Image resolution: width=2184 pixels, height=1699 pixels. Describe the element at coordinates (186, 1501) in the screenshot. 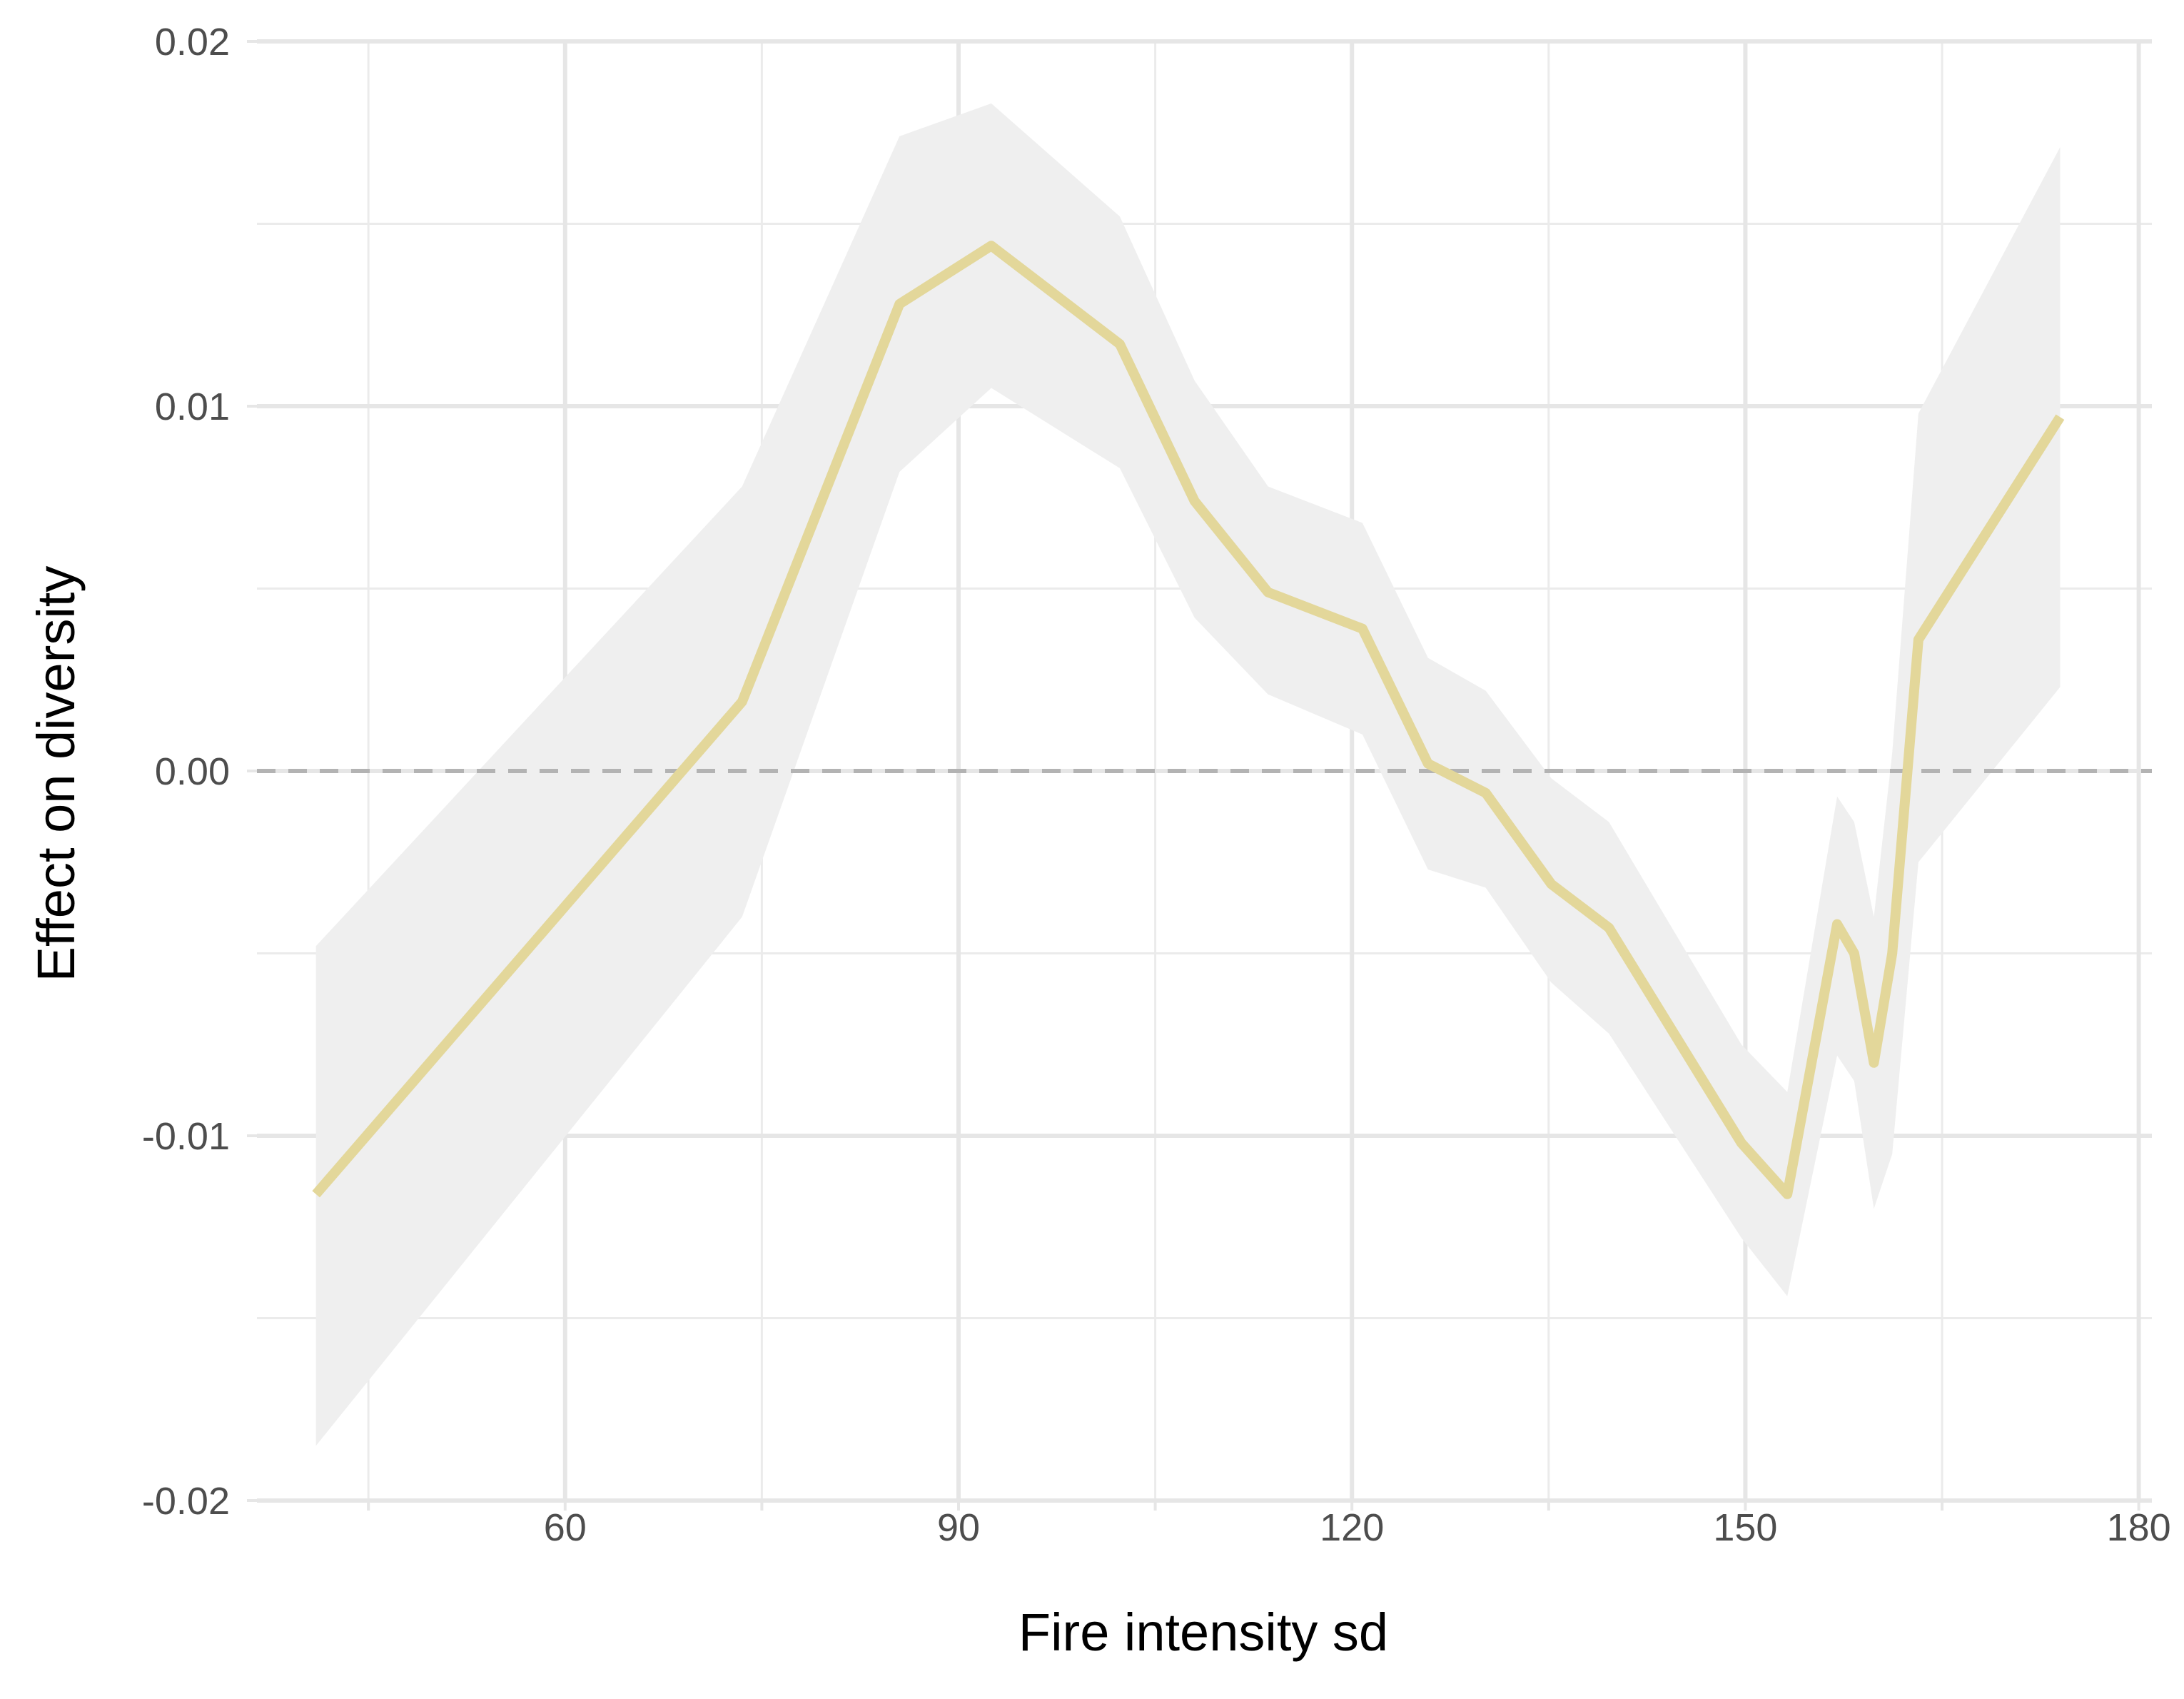

I see `y-tick-label: -0.02` at that location.